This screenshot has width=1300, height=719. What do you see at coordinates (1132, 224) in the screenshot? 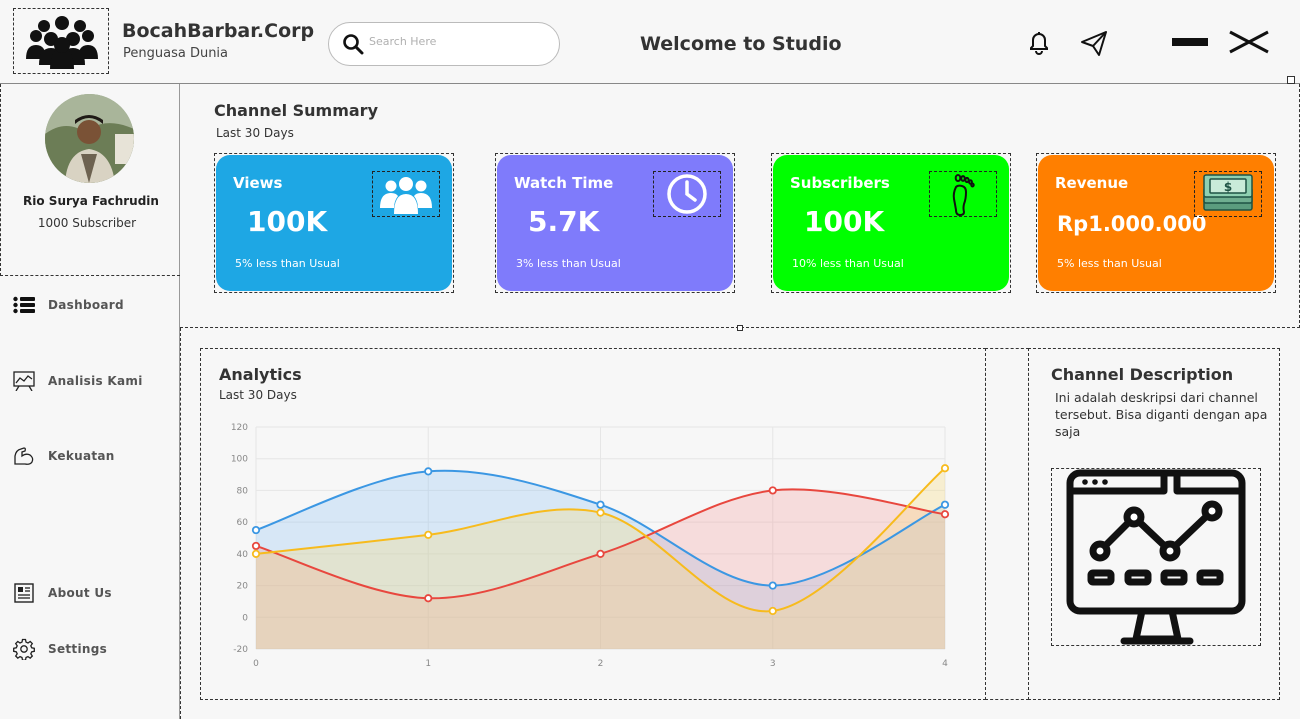
I see `card-value: Rp1.000.000` at bounding box center [1132, 224].